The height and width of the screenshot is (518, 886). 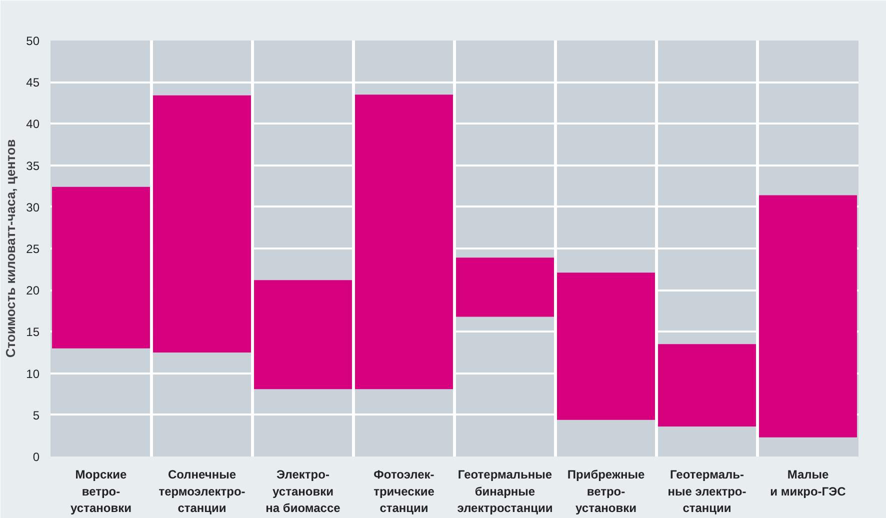 I want to click on y-tick-label: 25, so click(x=33, y=249).